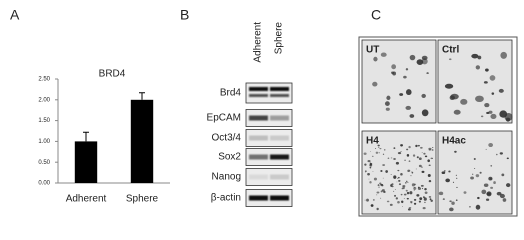 The height and width of the screenshot is (240, 524). Describe the element at coordinates (142, 199) in the screenshot. I see `x-tick-label: Sphere` at that location.